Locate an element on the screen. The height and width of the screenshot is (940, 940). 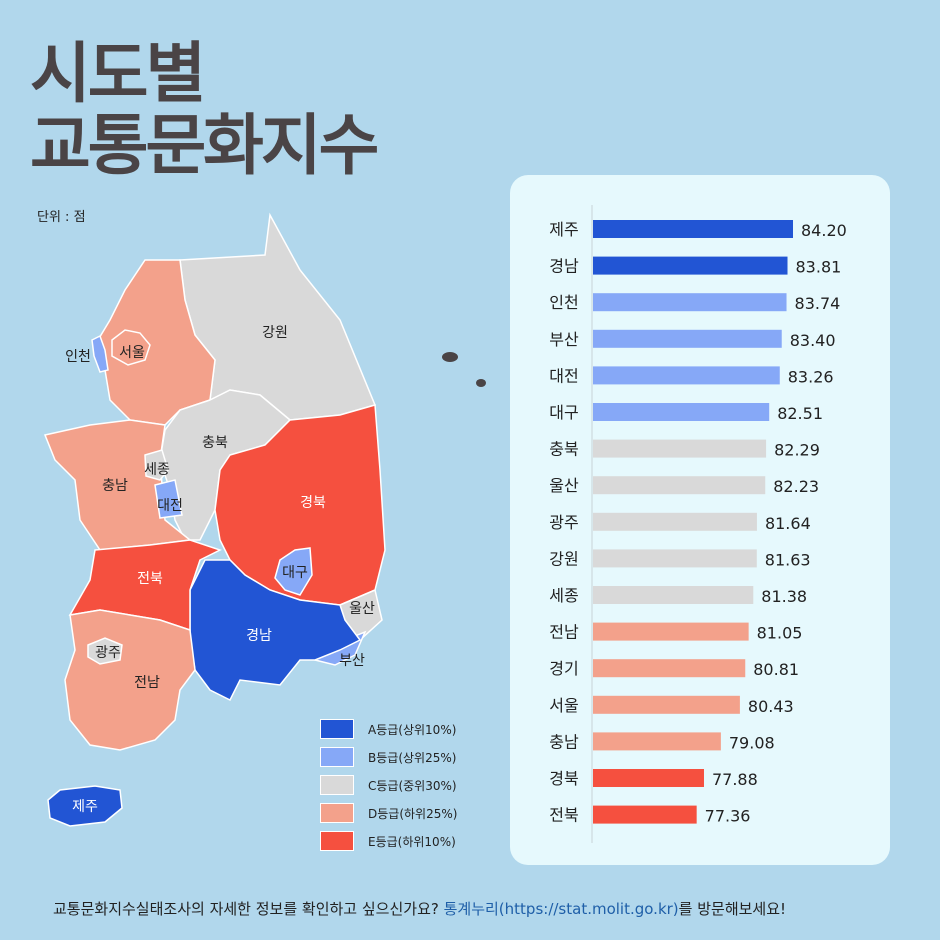
map-label-11: 부산 is located at coordinates (352, 661).